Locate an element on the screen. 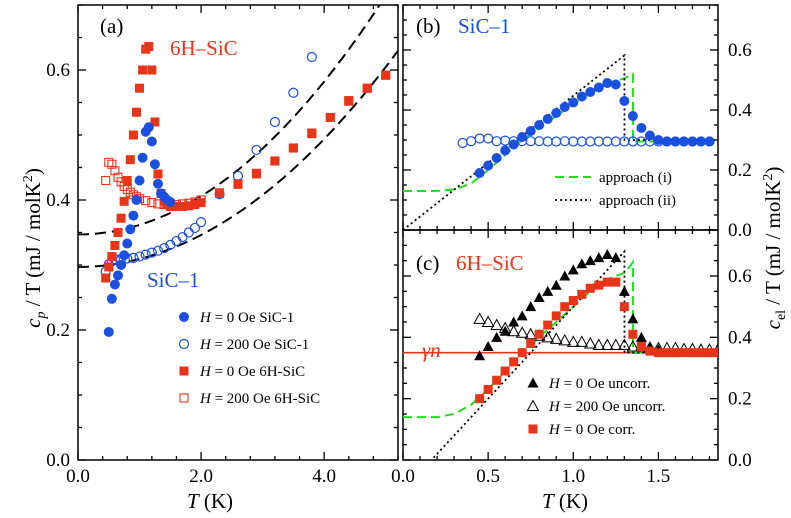  x-tick-label: 0.0 is located at coordinates (78, 476).